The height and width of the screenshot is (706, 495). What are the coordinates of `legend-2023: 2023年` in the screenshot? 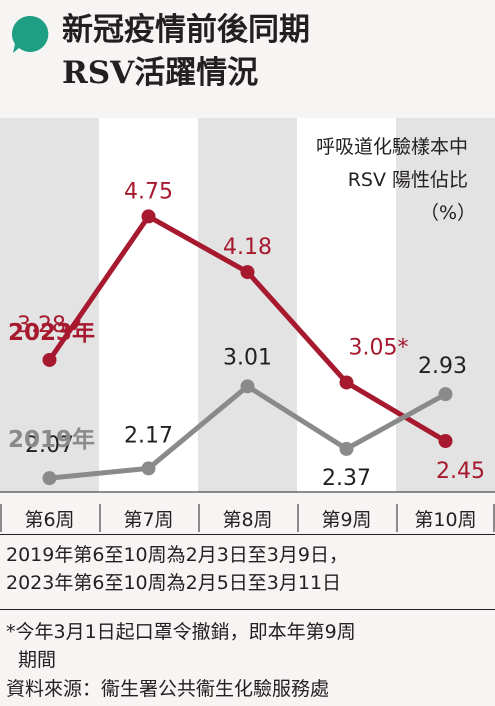 It's located at (51, 332).